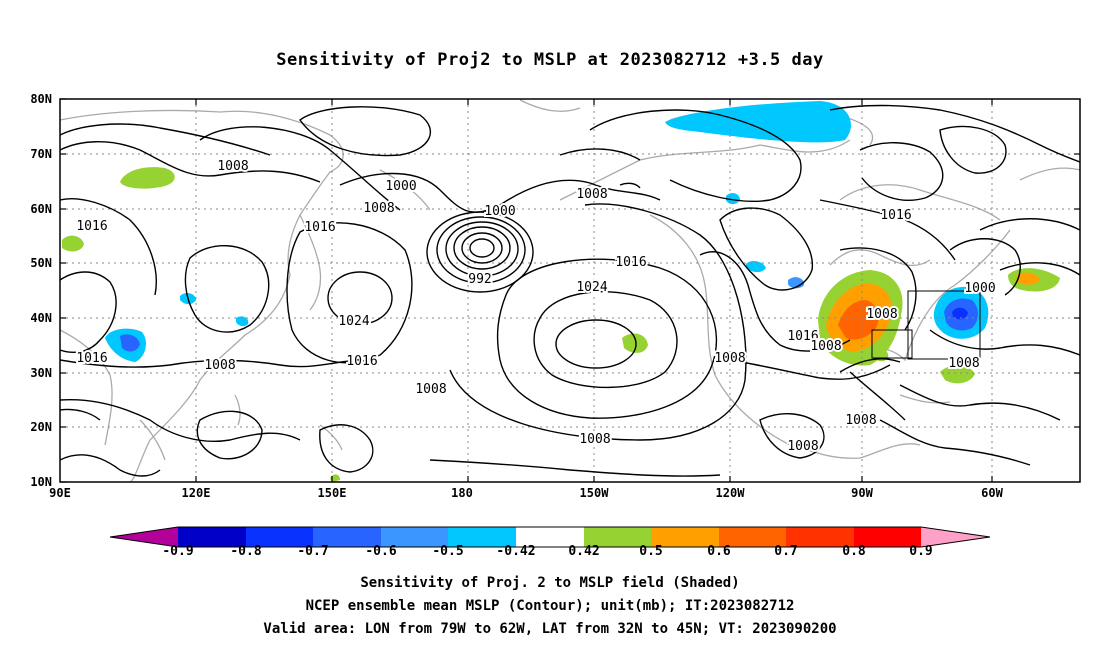 The height and width of the screenshot is (650, 1100). What do you see at coordinates (786, 551) in the screenshot?
I see `colorbar-label: 0.7` at bounding box center [786, 551].